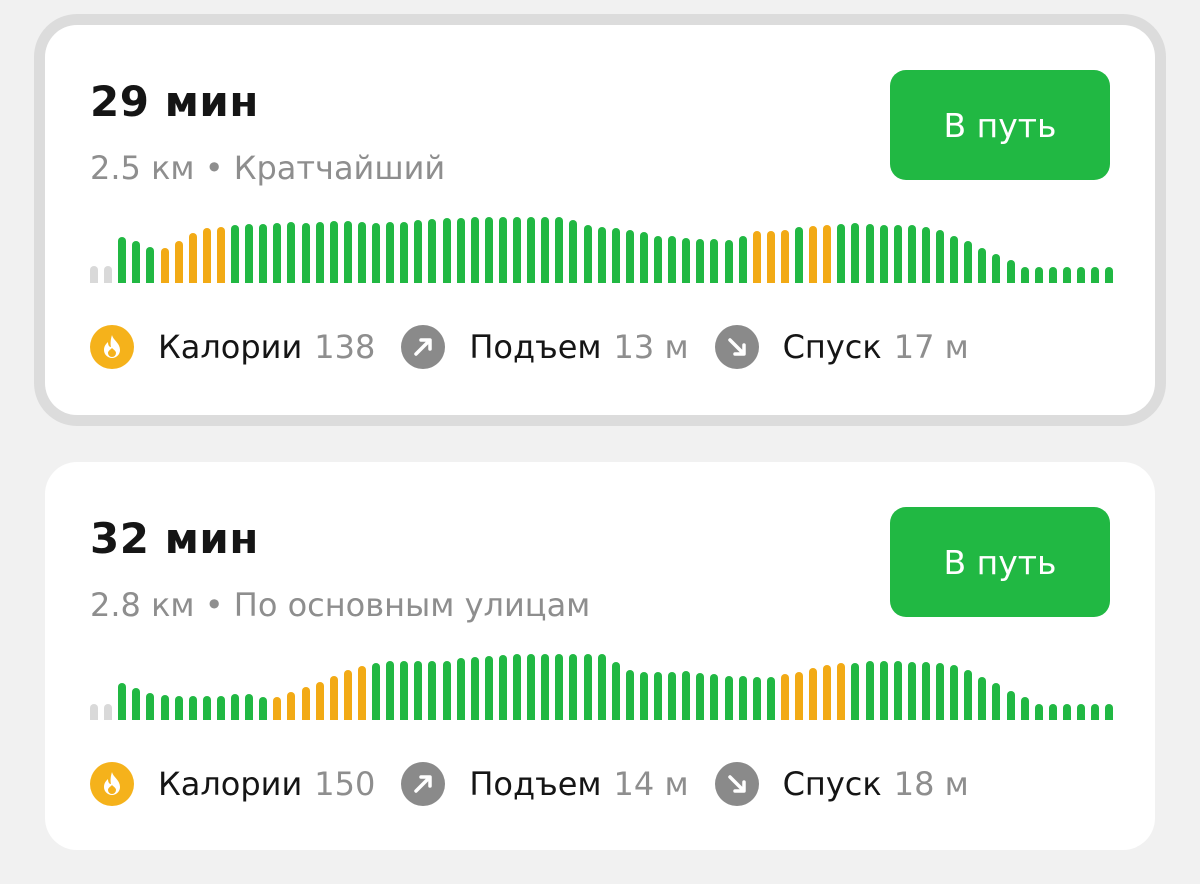  What do you see at coordinates (535, 784) in the screenshot?
I see `ascent-label: Подъем` at bounding box center [535, 784].